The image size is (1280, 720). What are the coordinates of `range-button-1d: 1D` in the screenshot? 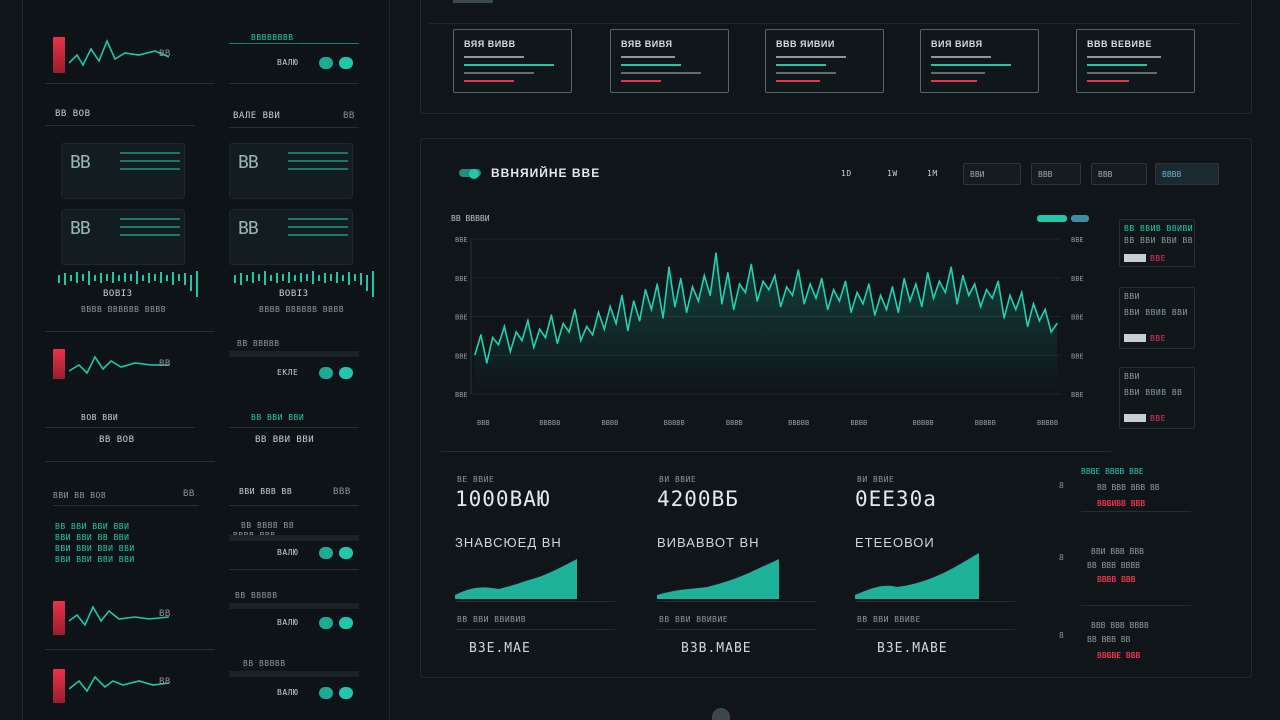 It's located at (846, 173).